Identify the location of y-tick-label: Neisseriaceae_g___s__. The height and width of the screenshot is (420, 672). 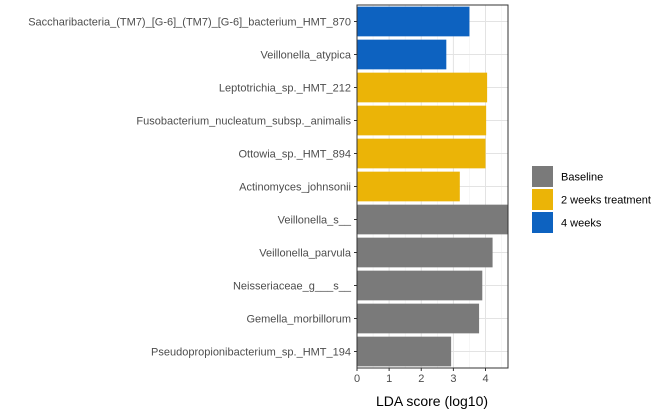
(292, 287).